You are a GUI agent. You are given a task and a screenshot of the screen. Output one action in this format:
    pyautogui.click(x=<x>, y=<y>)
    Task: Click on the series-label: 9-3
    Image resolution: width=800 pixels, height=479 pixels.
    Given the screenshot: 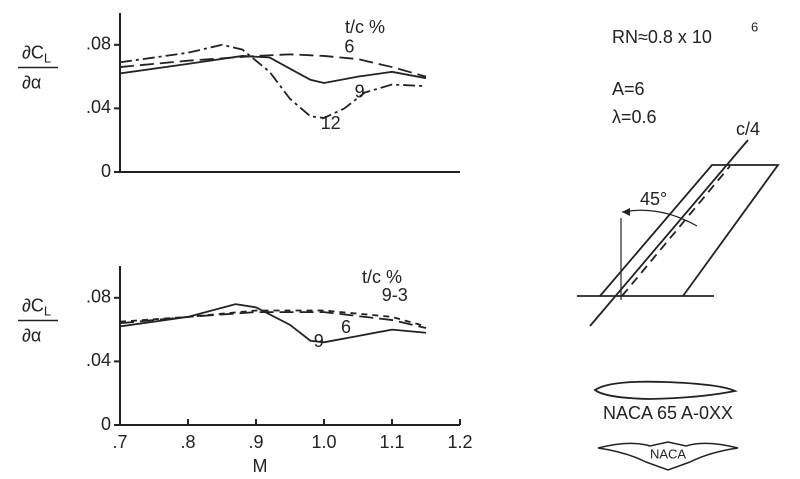 What is the action you would take?
    pyautogui.click(x=395, y=295)
    